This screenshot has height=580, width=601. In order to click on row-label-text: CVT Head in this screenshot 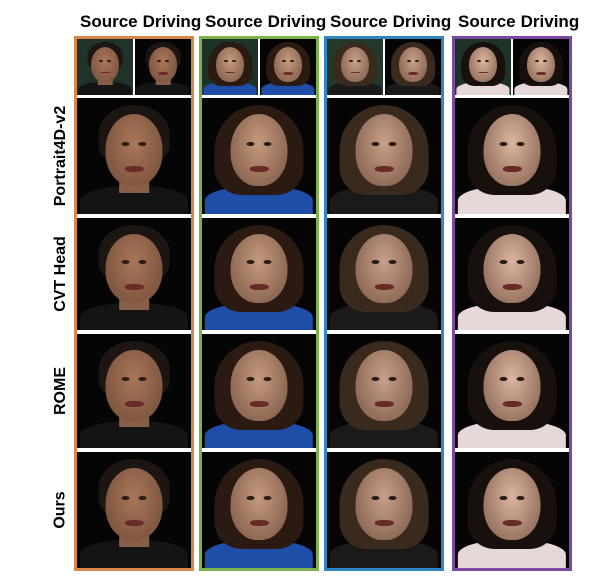, I will do `click(61, 274)`.